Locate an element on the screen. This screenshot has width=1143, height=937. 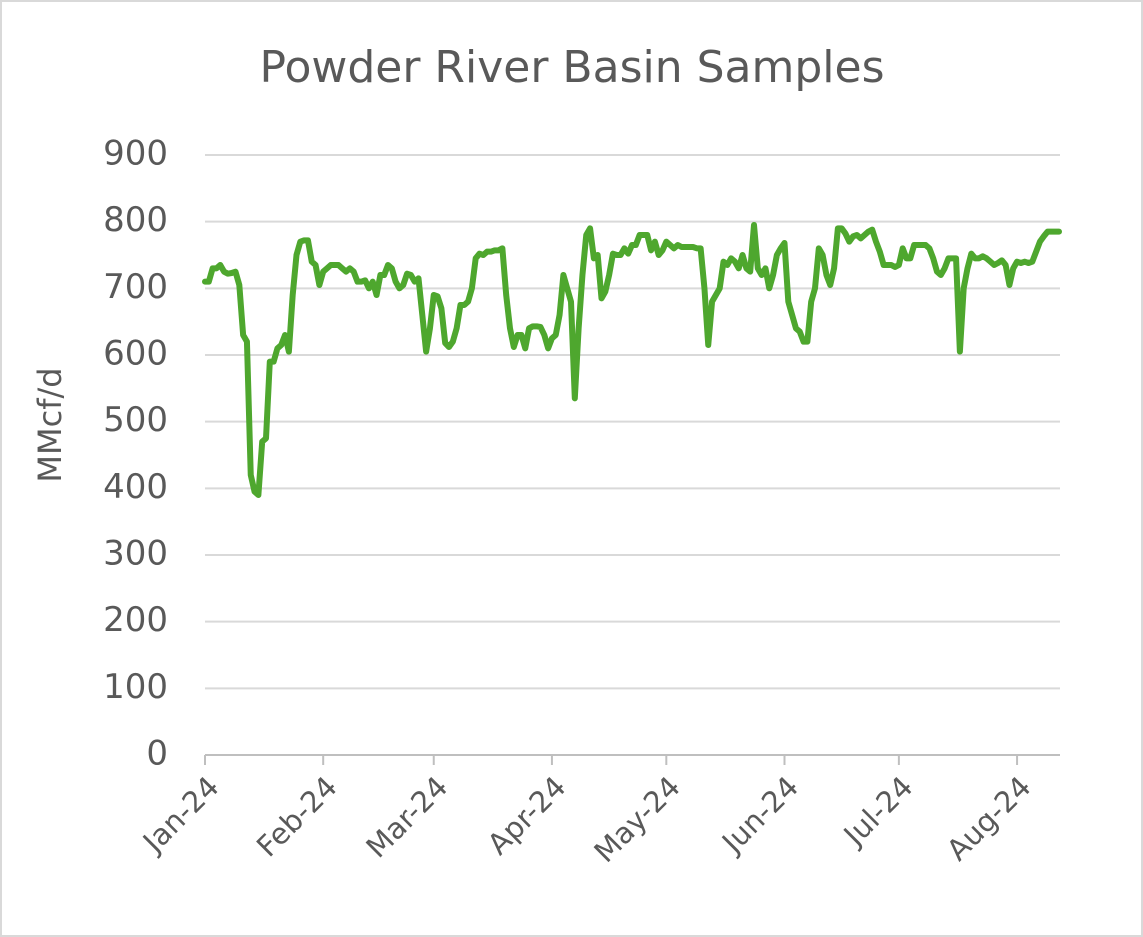
y-tick-label: 600 is located at coordinates (135, 354).